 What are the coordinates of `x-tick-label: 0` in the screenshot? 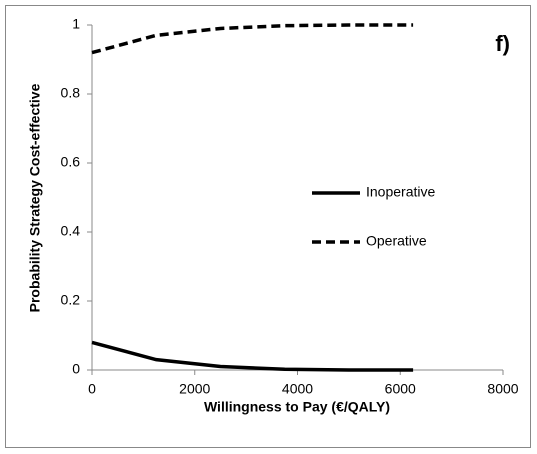 It's located at (92, 389).